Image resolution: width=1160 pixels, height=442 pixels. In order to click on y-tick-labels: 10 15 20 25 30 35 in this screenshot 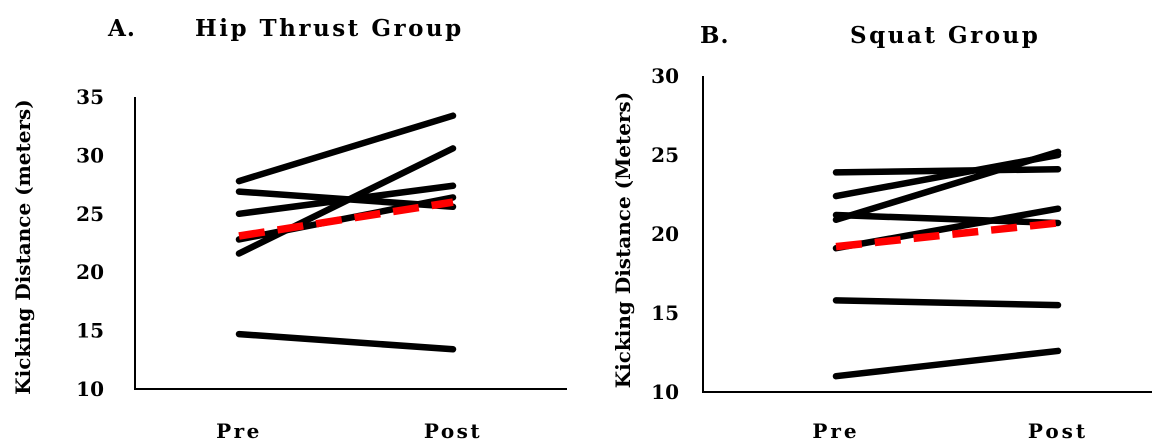, I will do `click(90, 243)`.